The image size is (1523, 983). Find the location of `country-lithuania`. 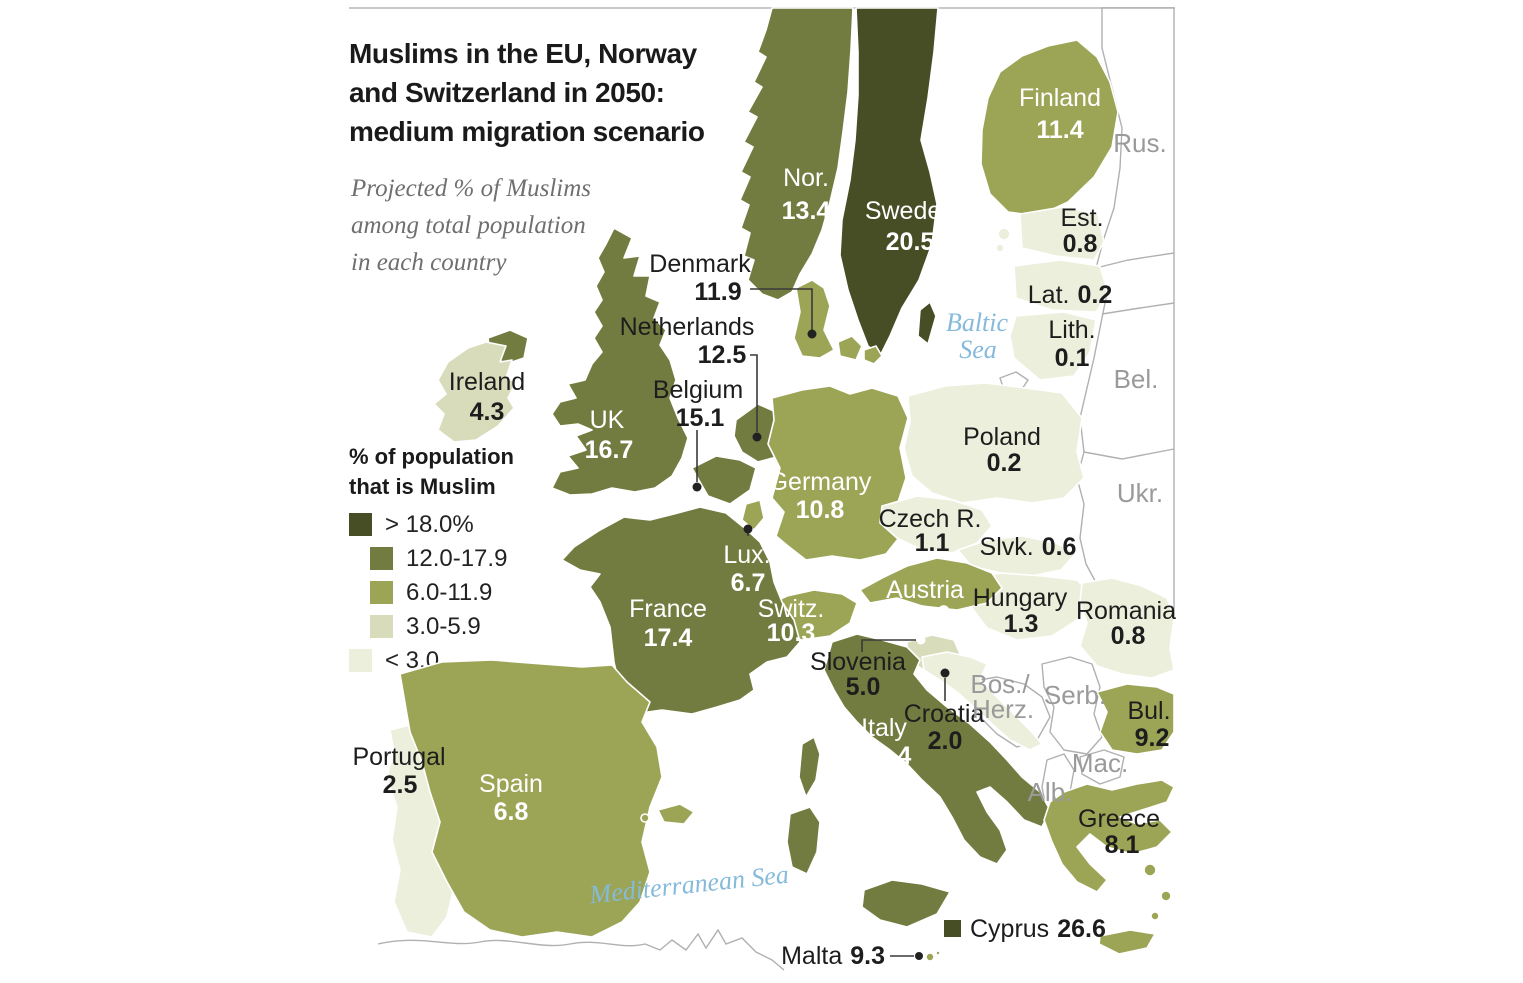

country-lithuania is located at coordinates (1053, 346).